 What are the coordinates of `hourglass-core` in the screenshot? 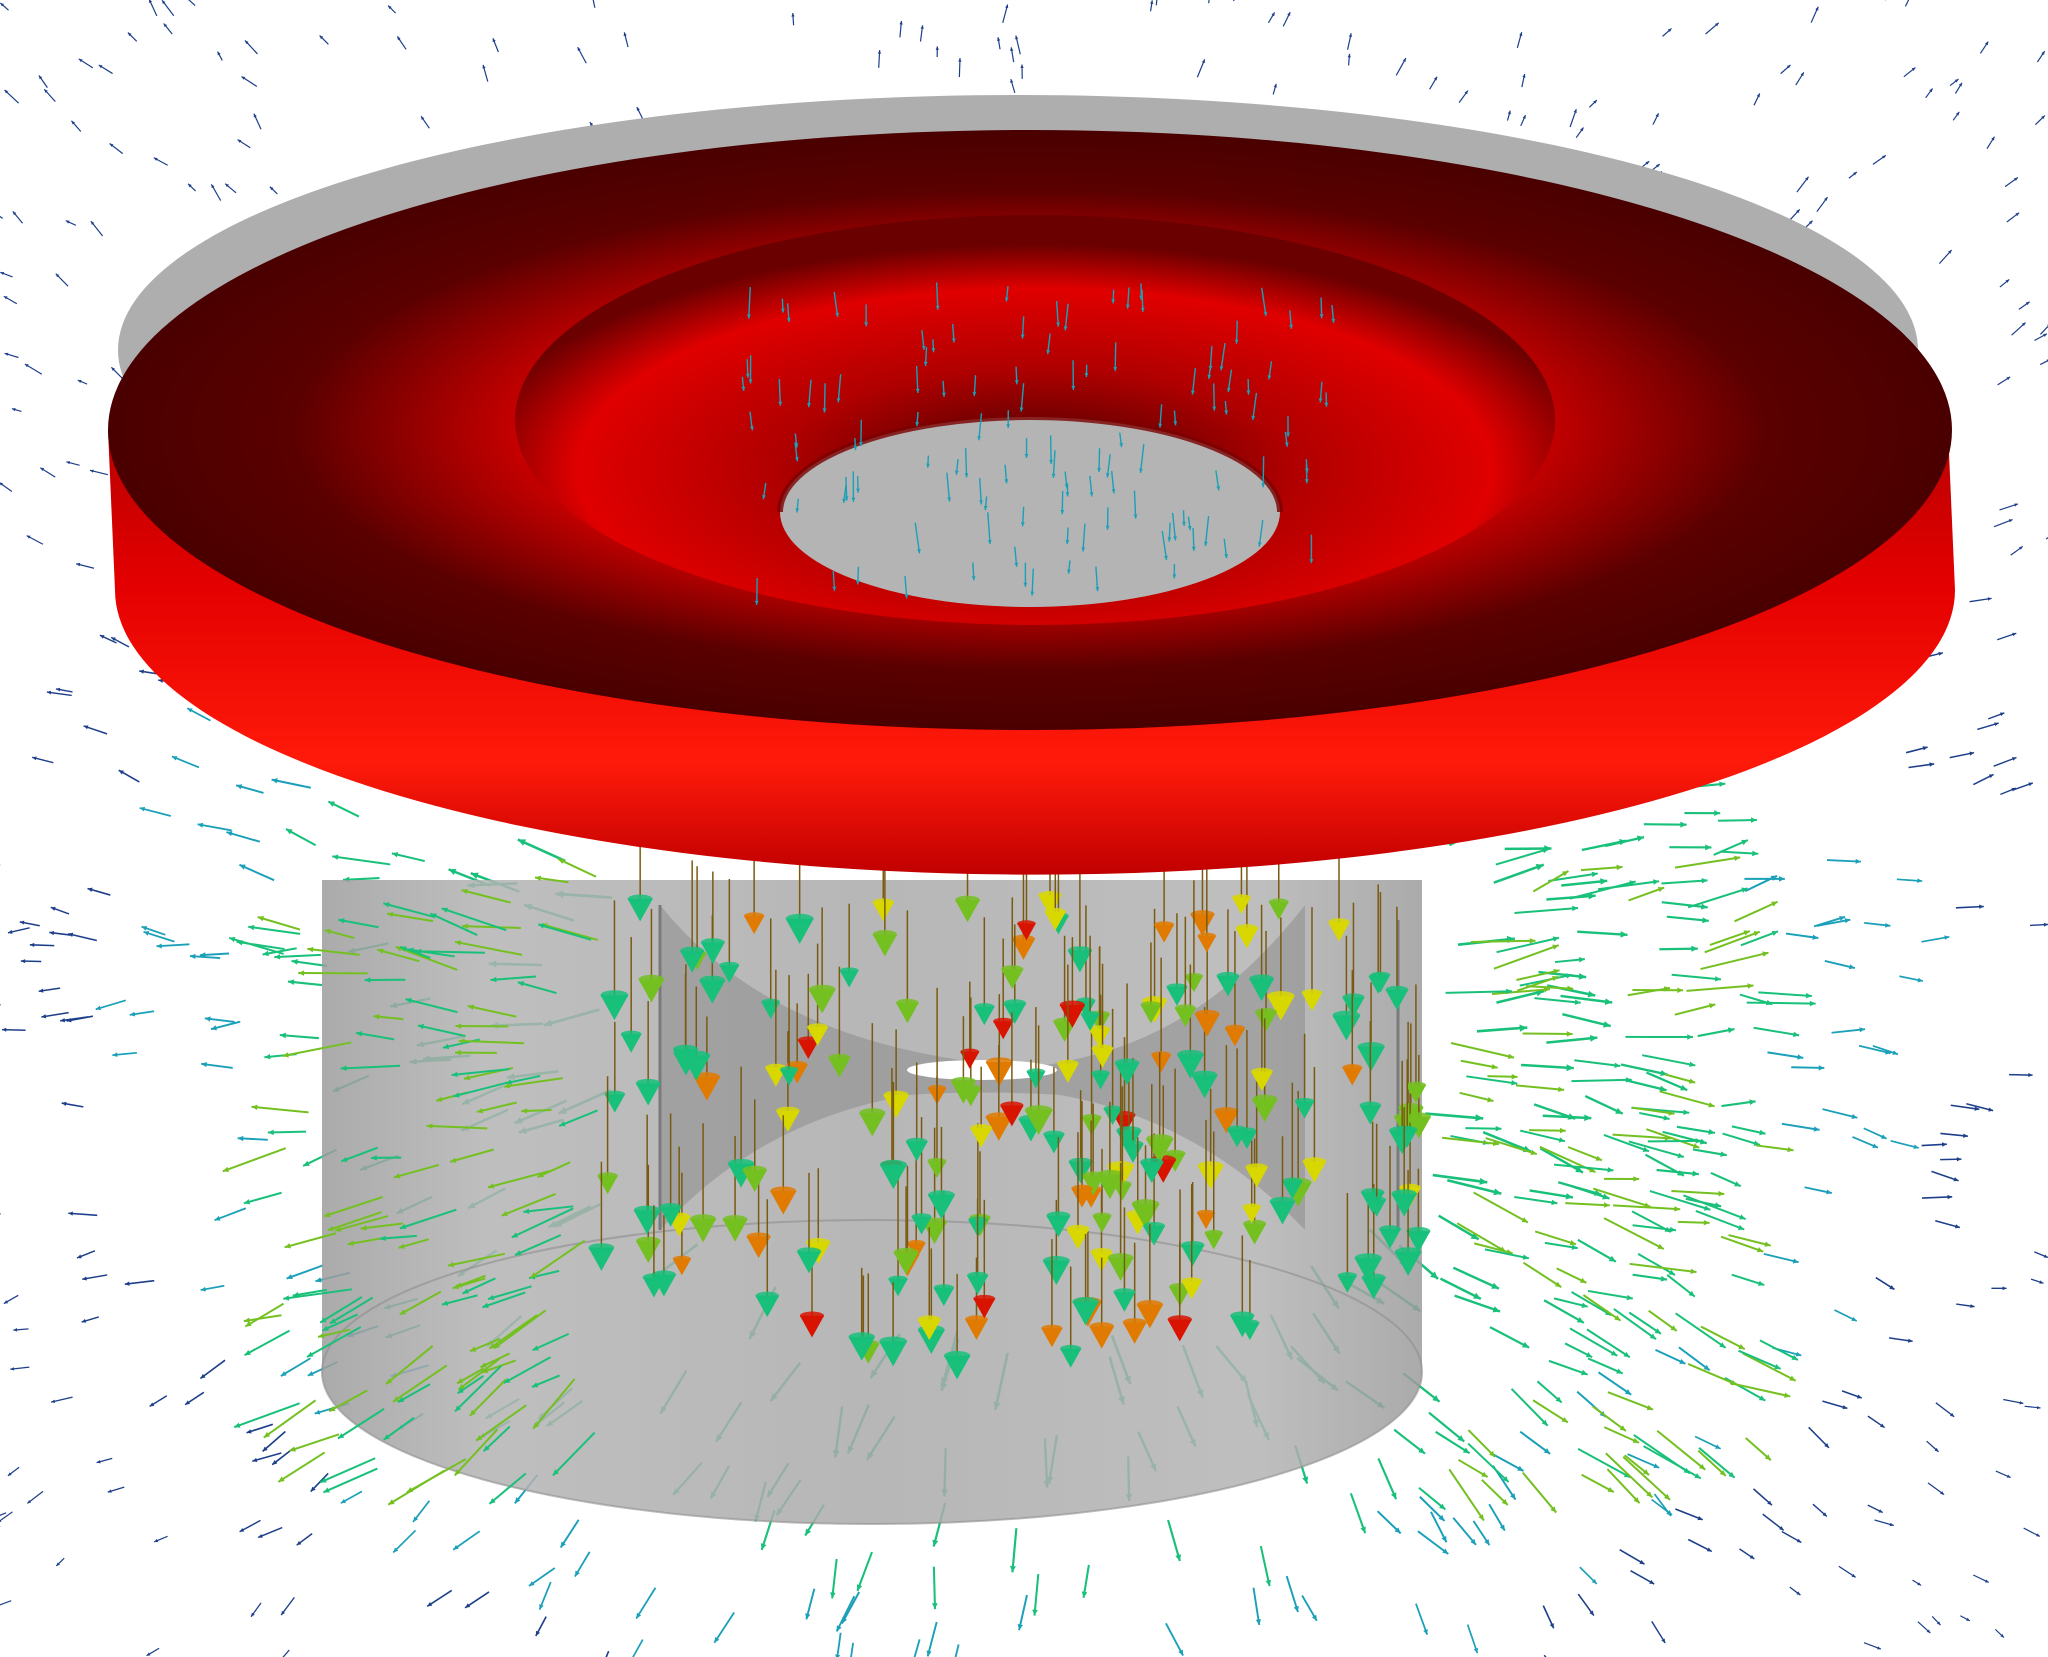 It's located at (1029, 1067).